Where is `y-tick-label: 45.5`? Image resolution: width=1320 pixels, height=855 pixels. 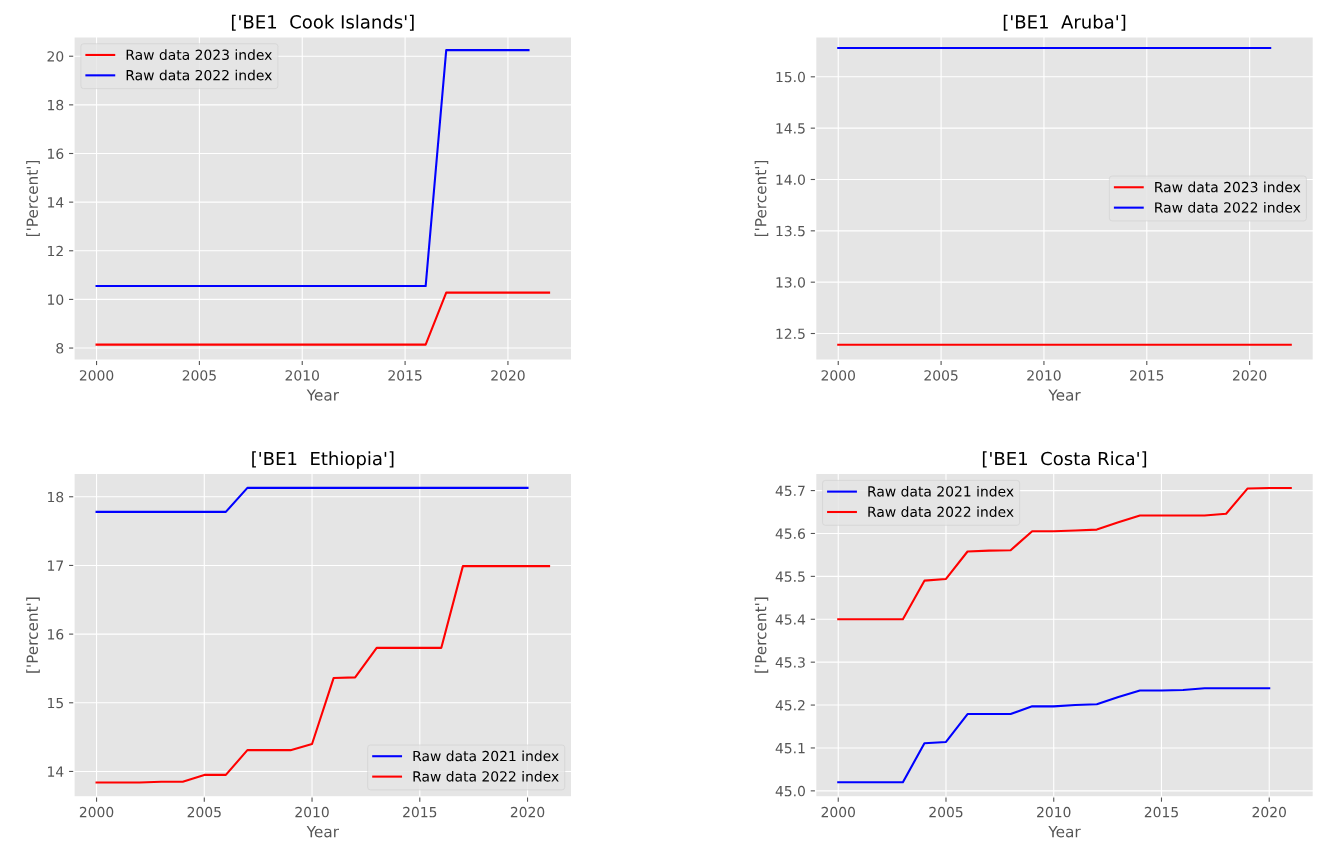
y-tick-label: 45.5 is located at coordinates (790, 576).